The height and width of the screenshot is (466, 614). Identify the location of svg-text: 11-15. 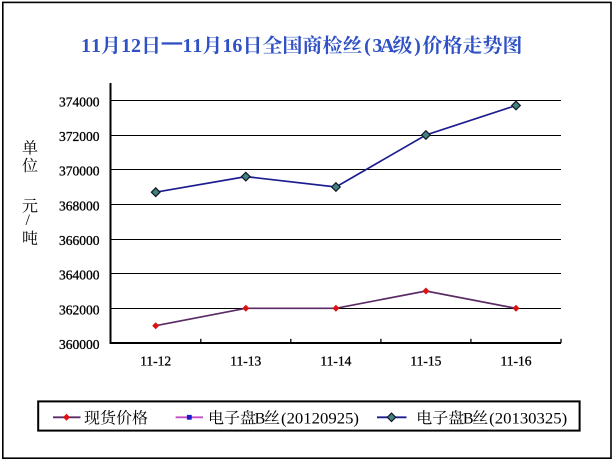
(425, 361).